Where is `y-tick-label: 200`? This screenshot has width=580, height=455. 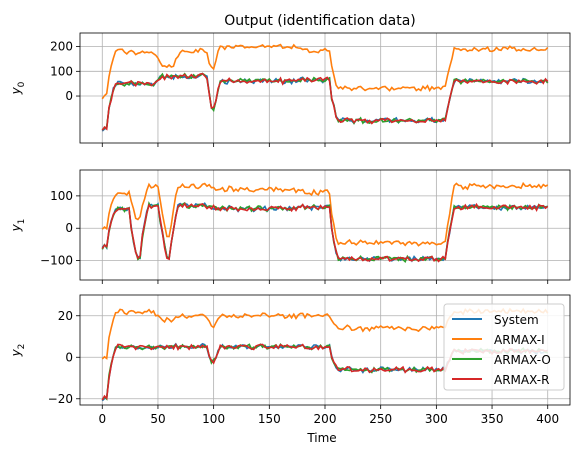
y-tick-label: 200 is located at coordinates (61, 47).